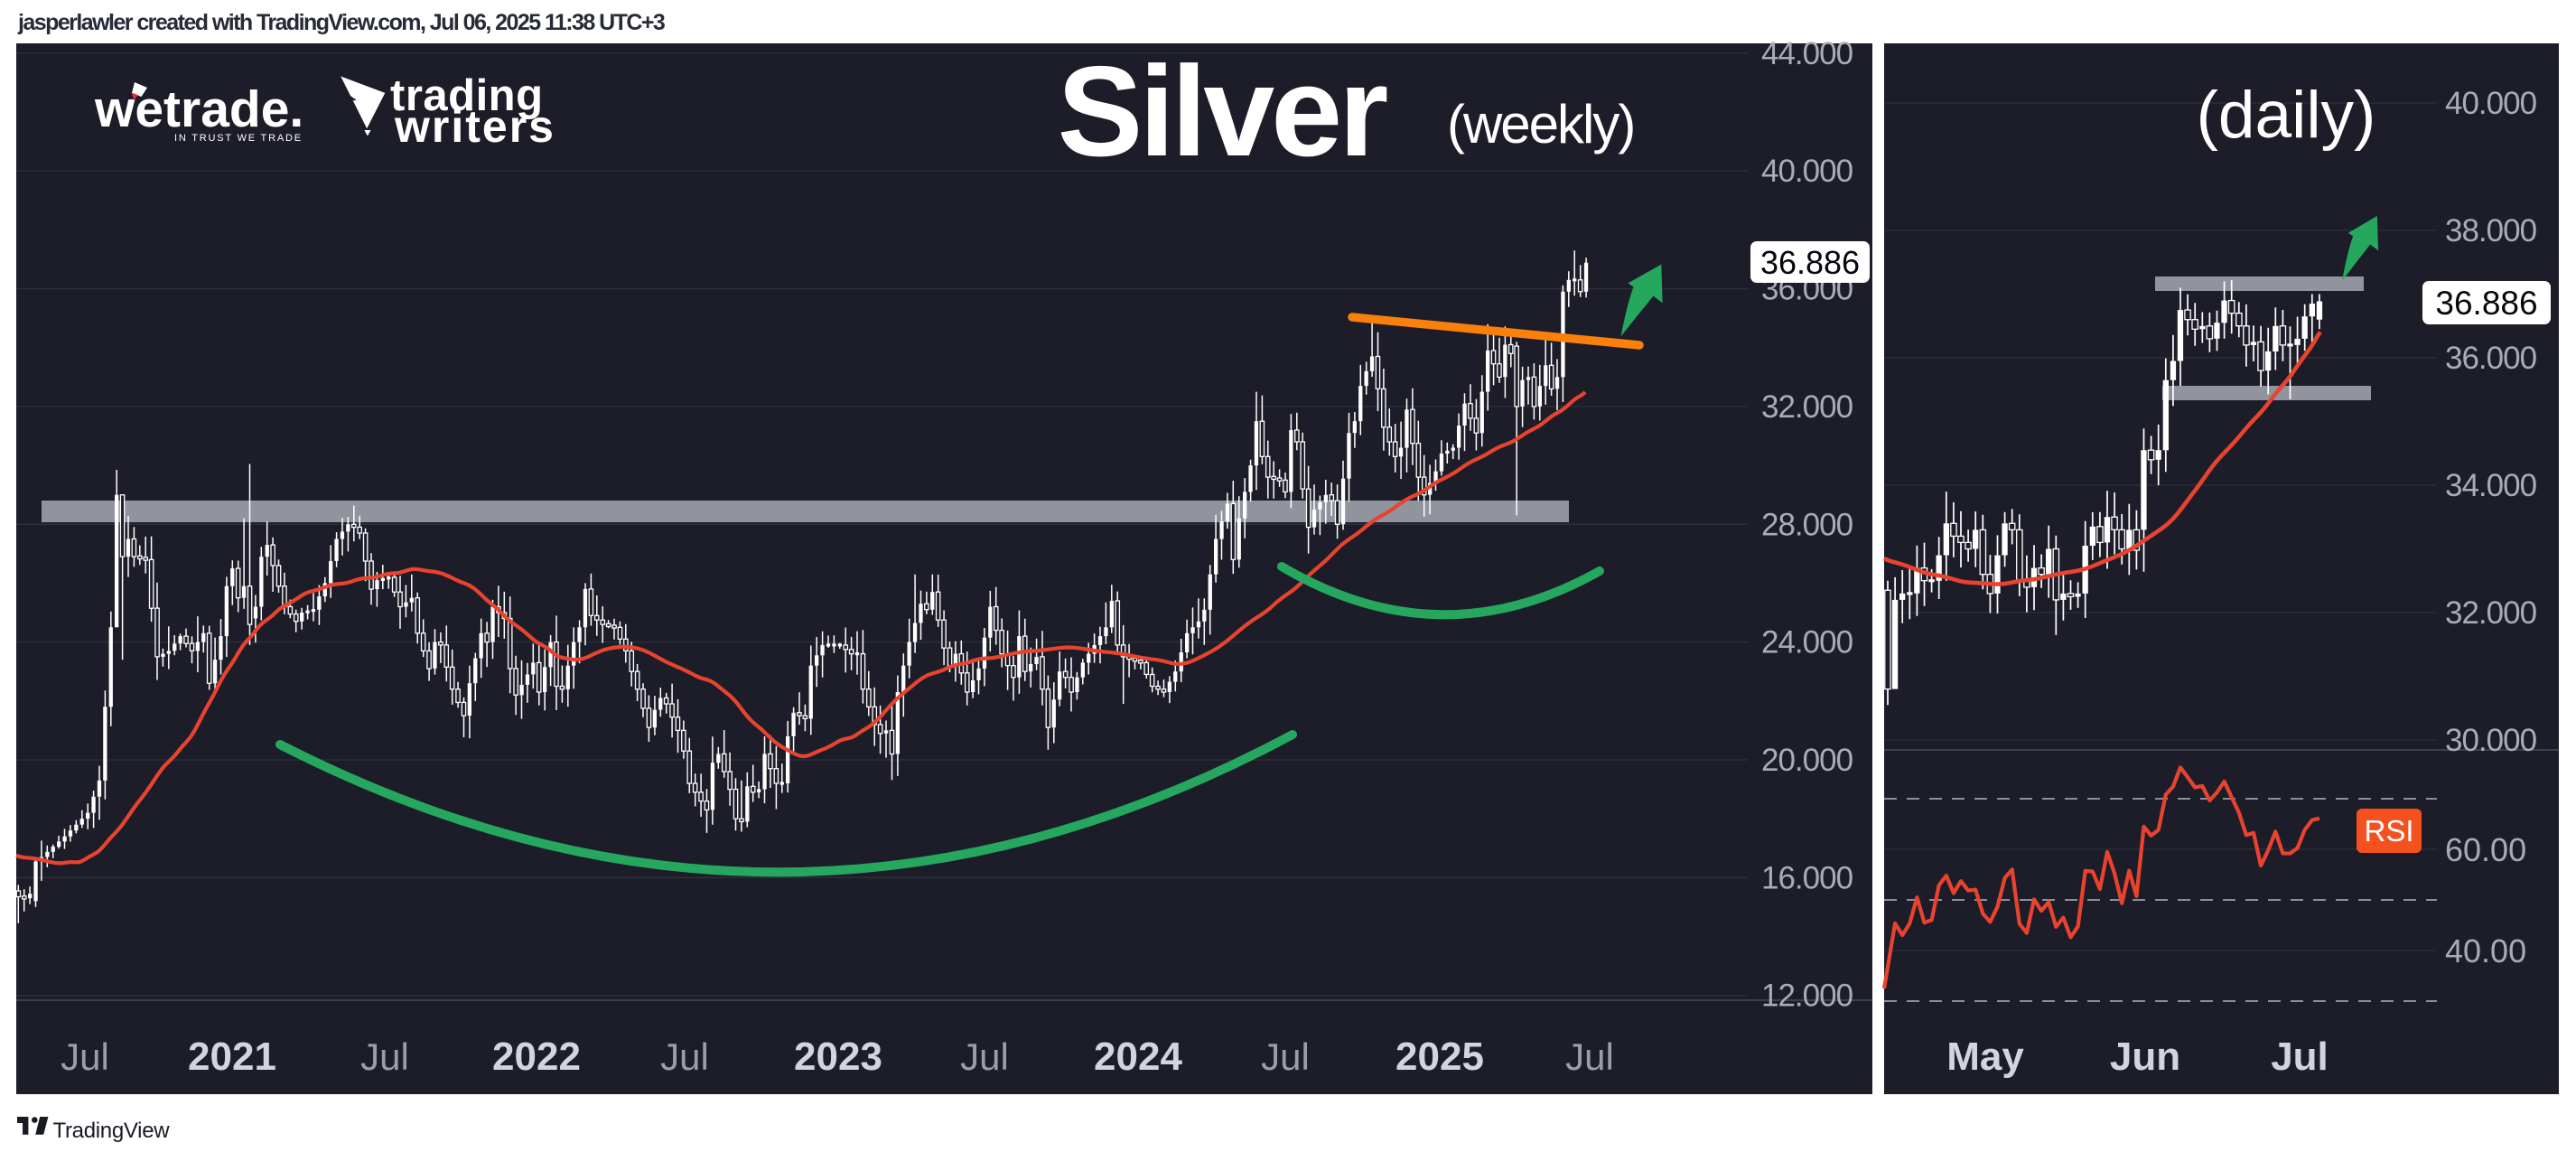  I want to click on svg-text: 36.000, so click(2491, 358).